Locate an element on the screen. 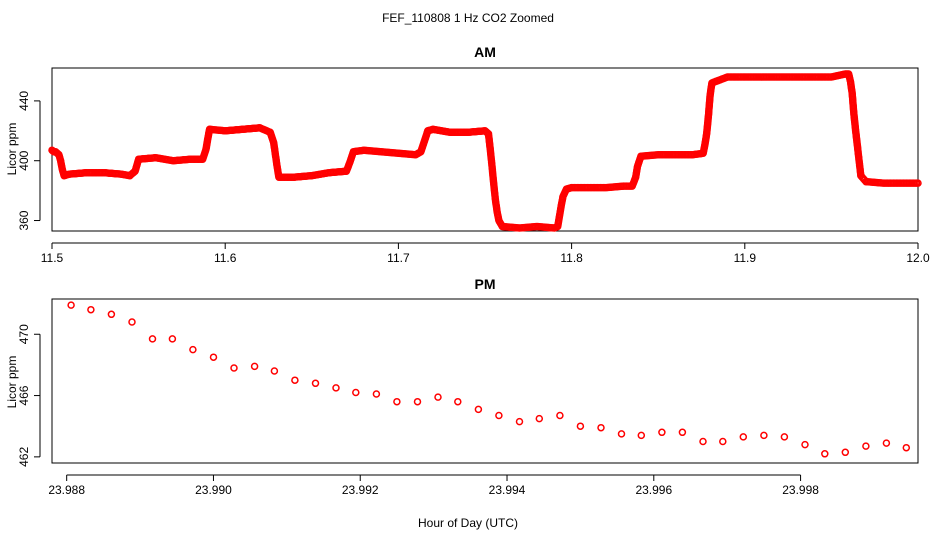 The height and width of the screenshot is (540, 936). am-x-tick-label: 11.6 is located at coordinates (225, 258).